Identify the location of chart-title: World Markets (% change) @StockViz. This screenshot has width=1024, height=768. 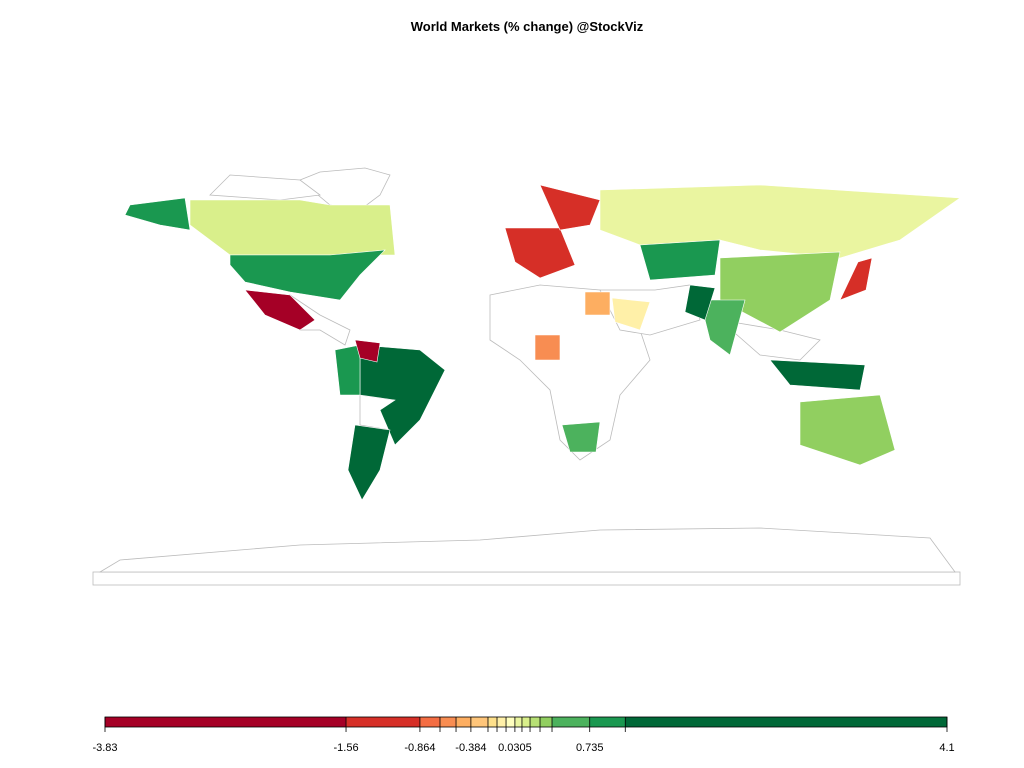
(527, 26).